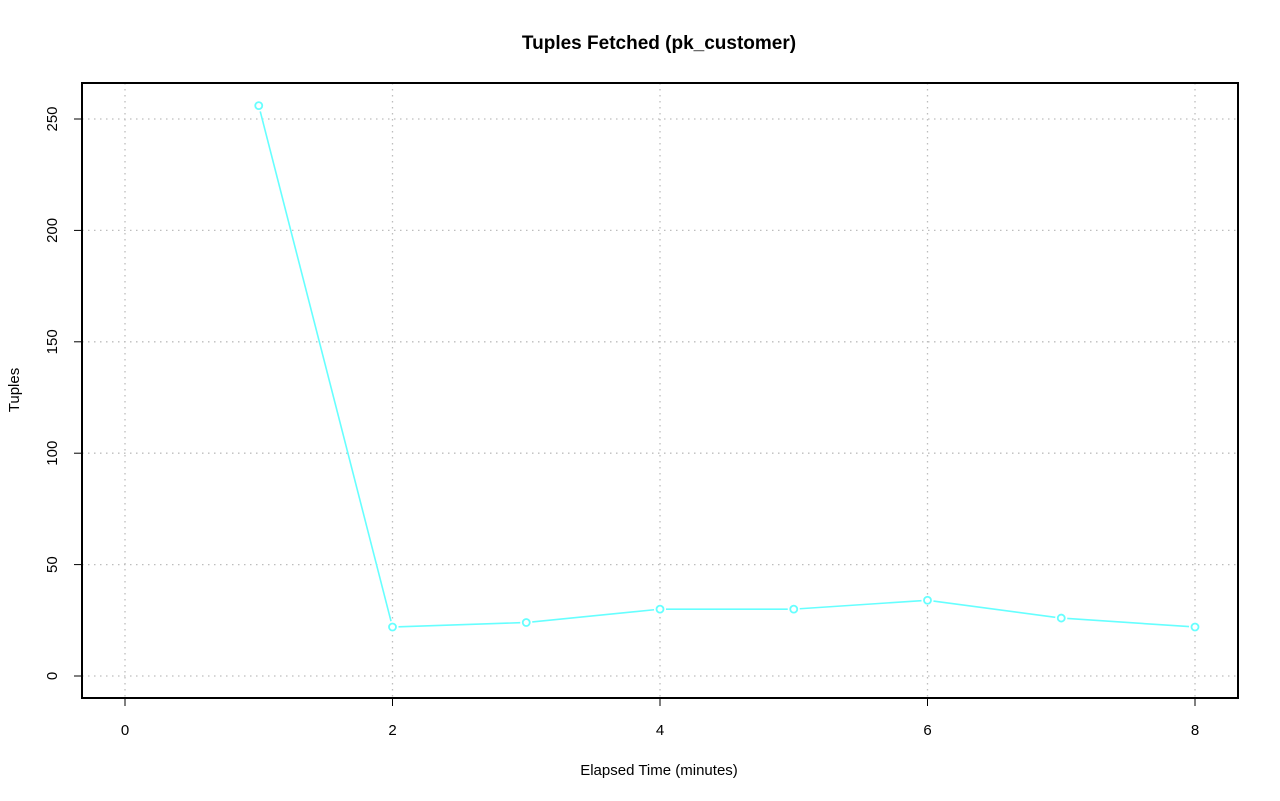 This screenshot has height=801, width=1280. I want to click on x-tick-label: 0, so click(125, 730).